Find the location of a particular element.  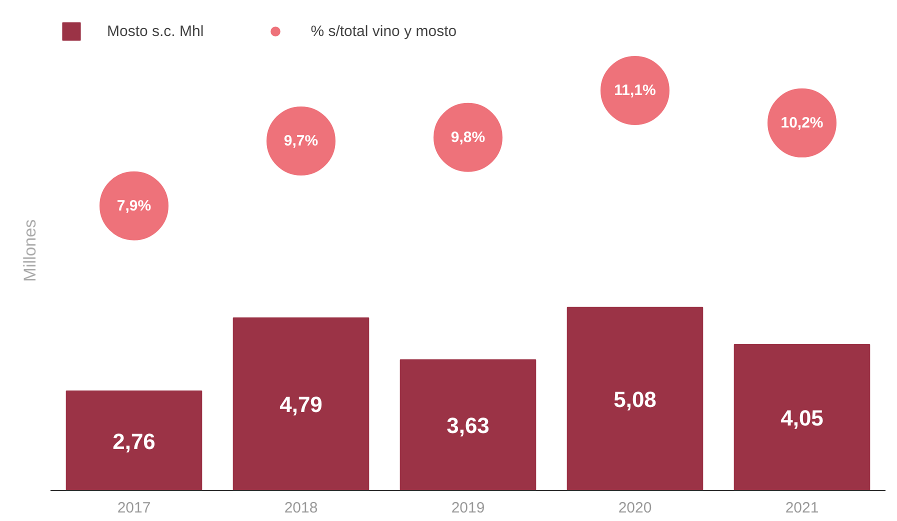

data-label: 7,9% is located at coordinates (134, 205).